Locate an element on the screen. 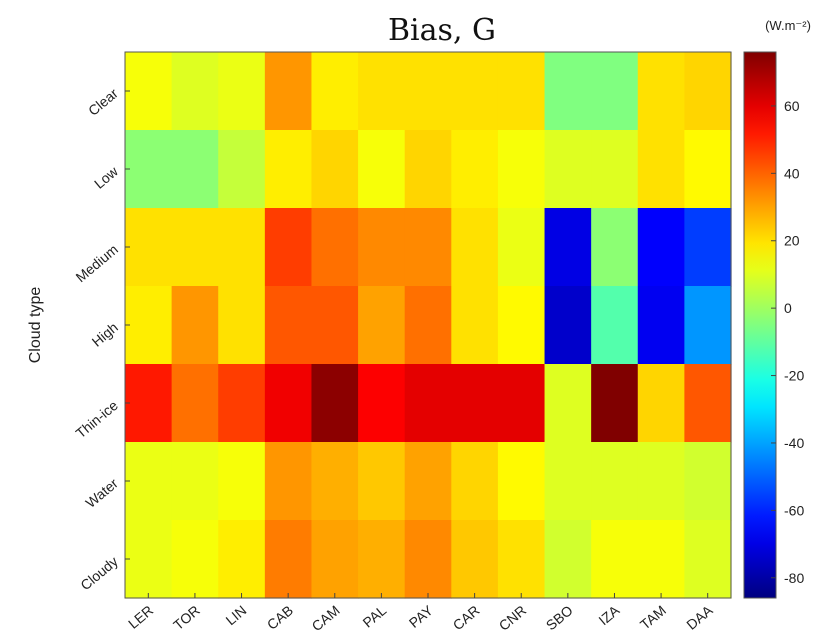 Image resolution: width=832 pixels, height=642 pixels. colorbar is located at coordinates (760, 325).